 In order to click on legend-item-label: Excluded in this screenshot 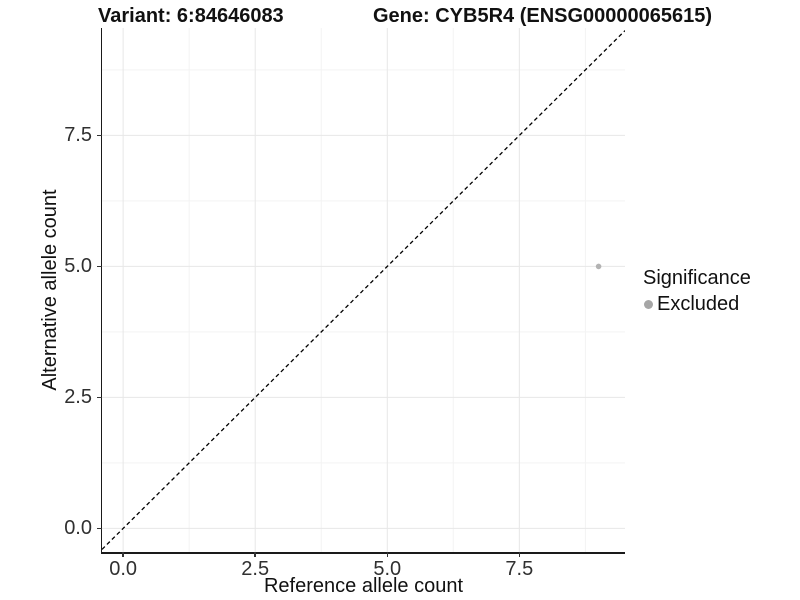, I will do `click(698, 304)`.